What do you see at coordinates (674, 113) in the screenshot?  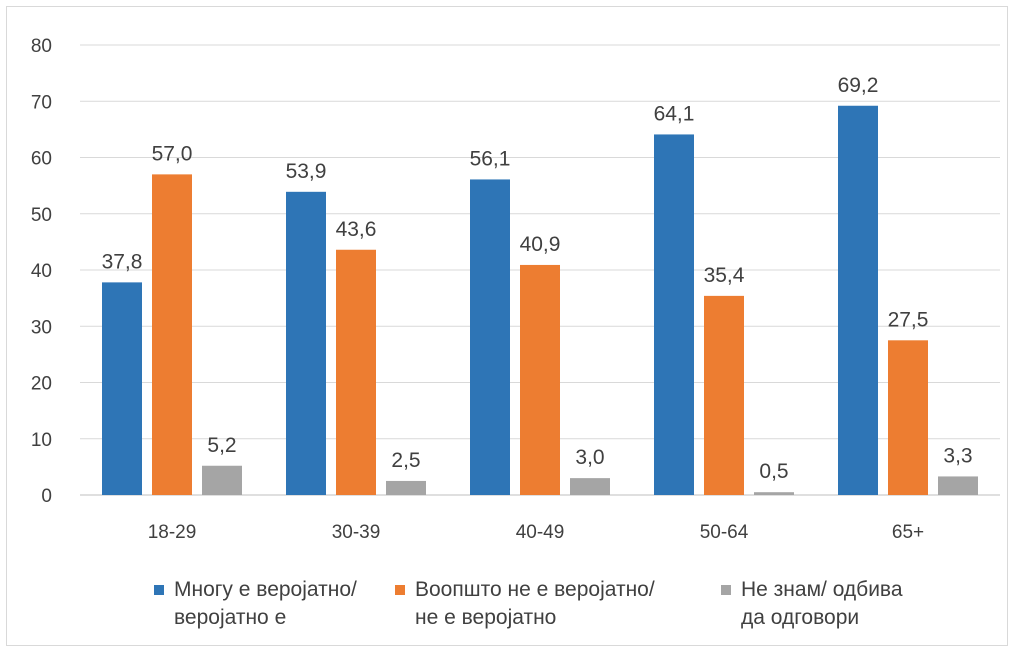 I see `data-label: 64,1` at bounding box center [674, 113].